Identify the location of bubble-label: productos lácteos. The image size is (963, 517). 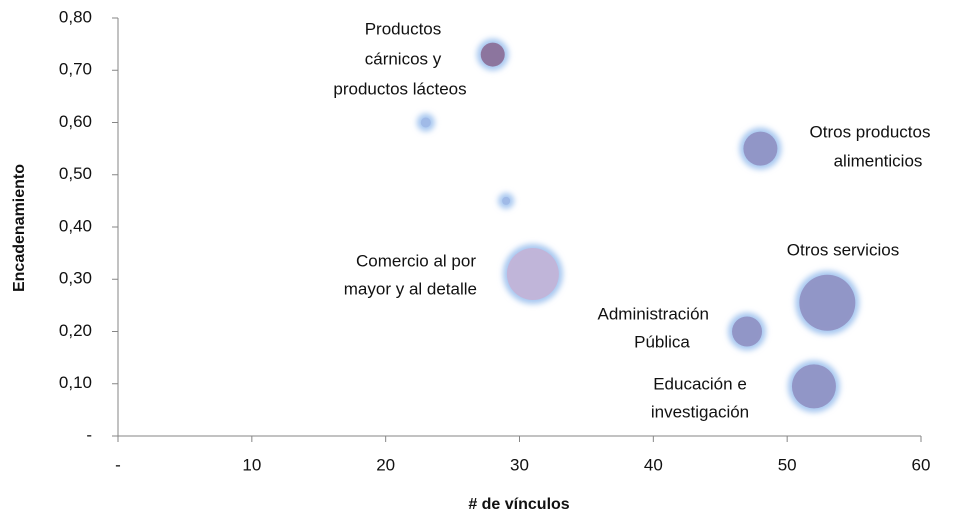
(399, 88).